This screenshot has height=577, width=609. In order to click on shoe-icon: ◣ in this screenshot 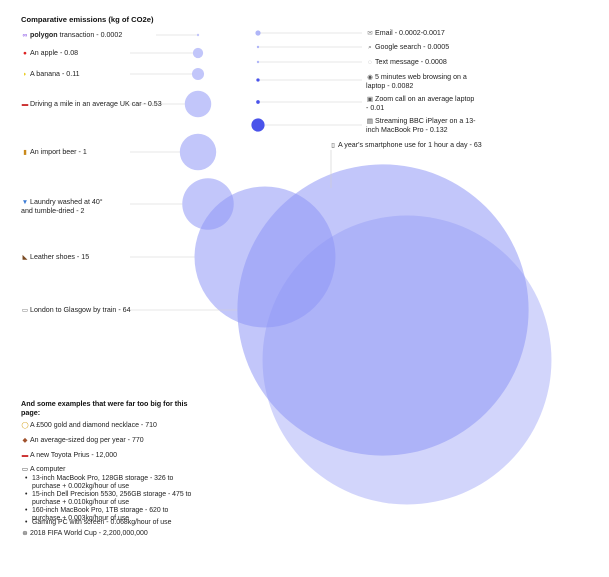, I will do `click(25, 257)`.